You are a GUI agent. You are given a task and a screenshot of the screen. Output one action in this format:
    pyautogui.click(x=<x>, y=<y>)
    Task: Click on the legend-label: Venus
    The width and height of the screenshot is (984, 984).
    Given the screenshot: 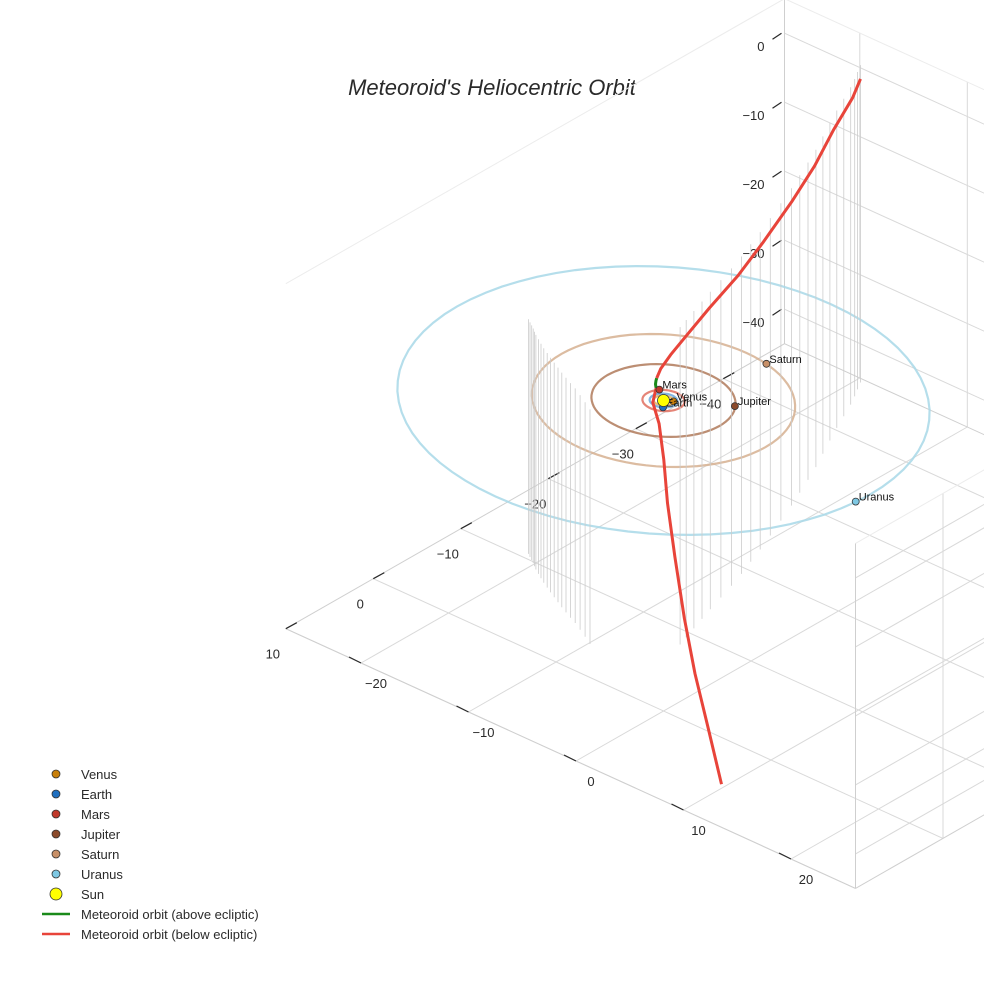 What is the action you would take?
    pyautogui.click(x=99, y=774)
    